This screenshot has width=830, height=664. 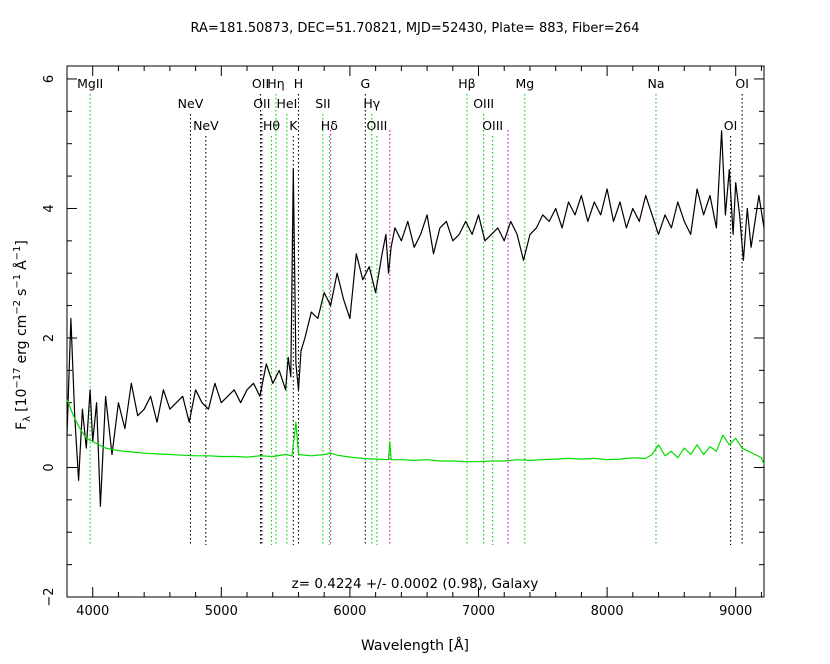 What do you see at coordinates (221, 611) in the screenshot?
I see `x-tick-label: 5000` at bounding box center [221, 611].